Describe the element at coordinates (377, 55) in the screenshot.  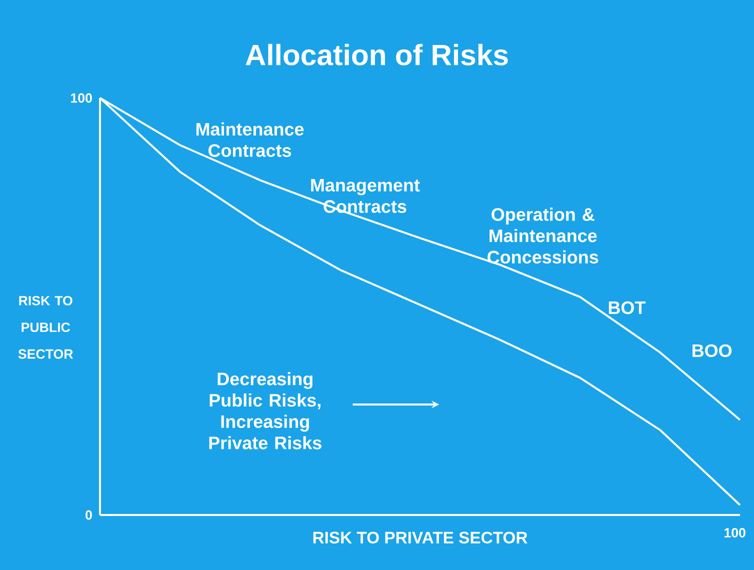
I see `chart-title: Allocation of Risks` at that location.